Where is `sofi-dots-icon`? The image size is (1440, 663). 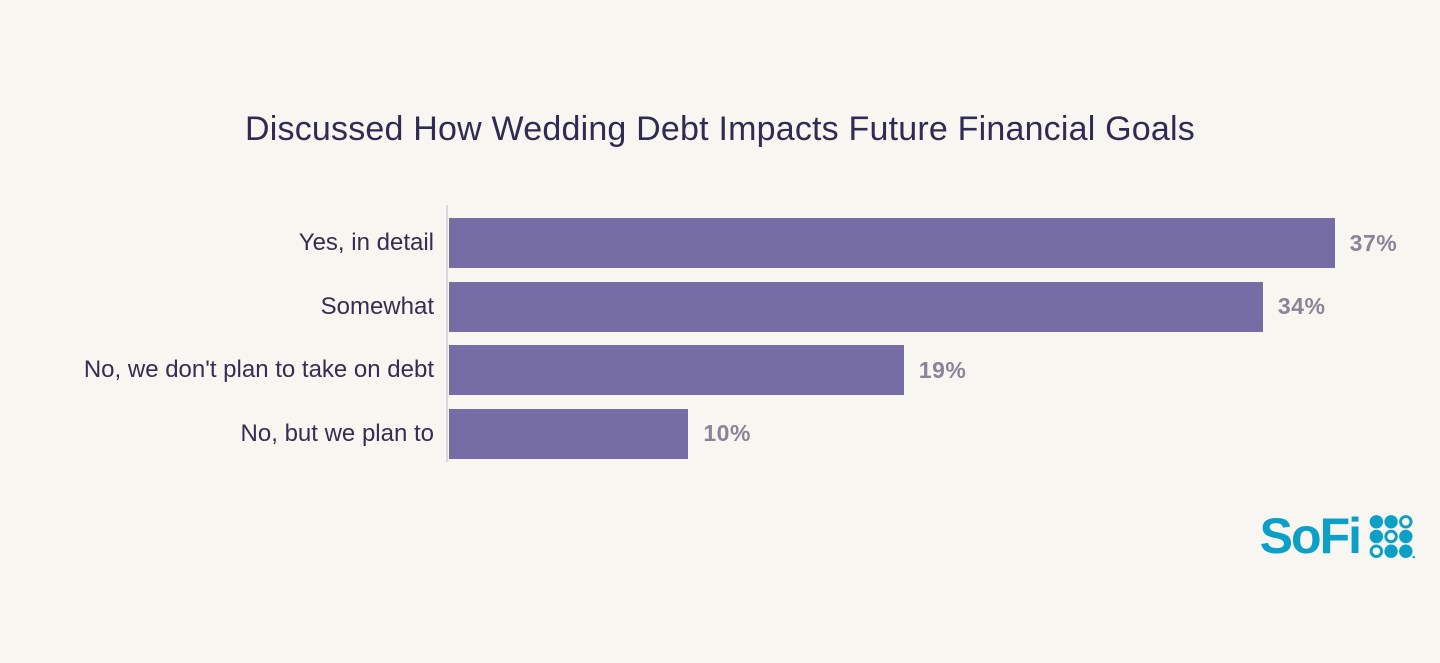
sofi-dots-icon is located at coordinates (1392, 536).